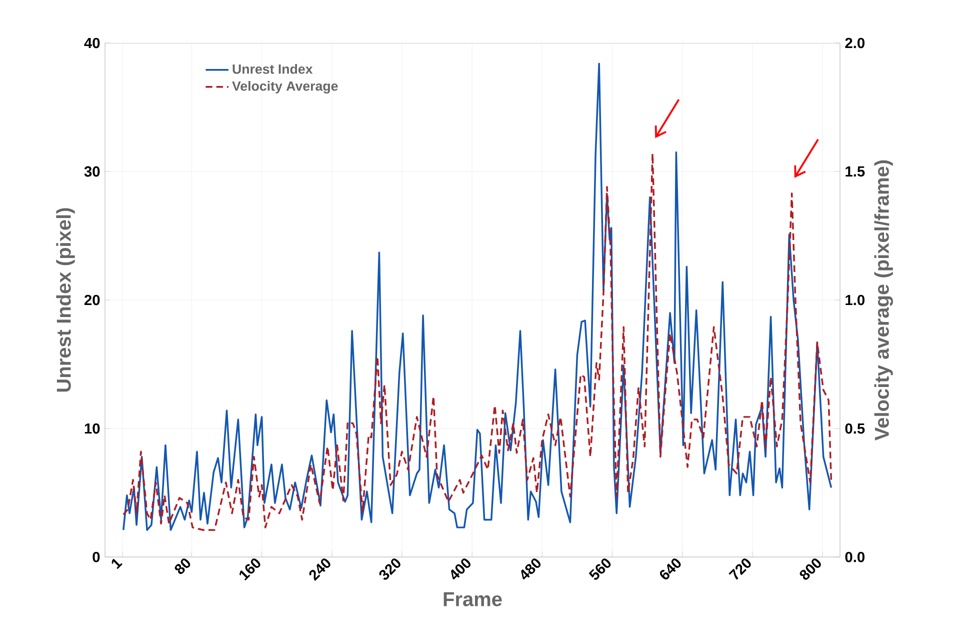 This screenshot has height=632, width=953. I want to click on y-tick-label: 0, so click(96, 557).